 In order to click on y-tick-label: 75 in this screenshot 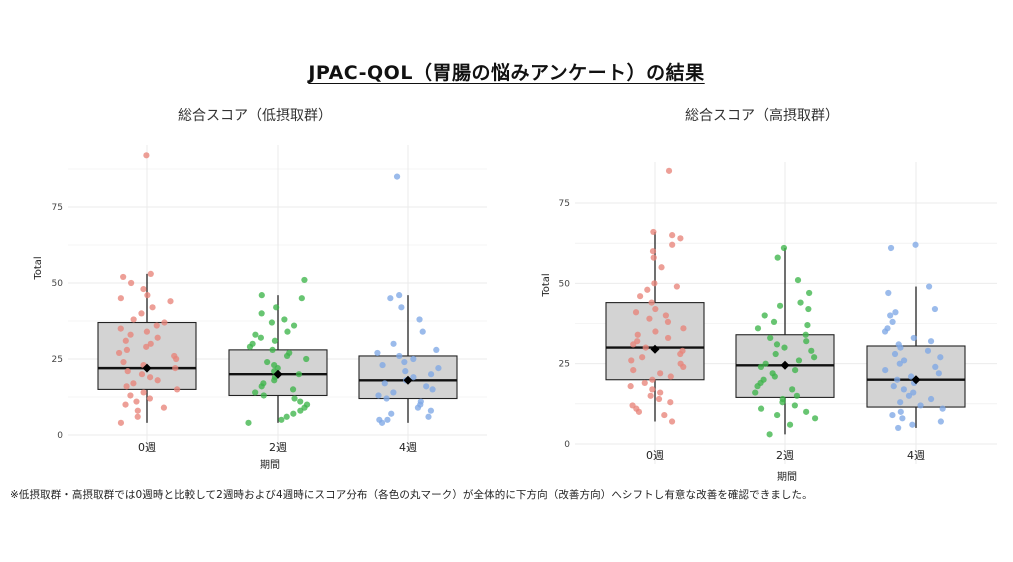, I will do `click(564, 204)`.